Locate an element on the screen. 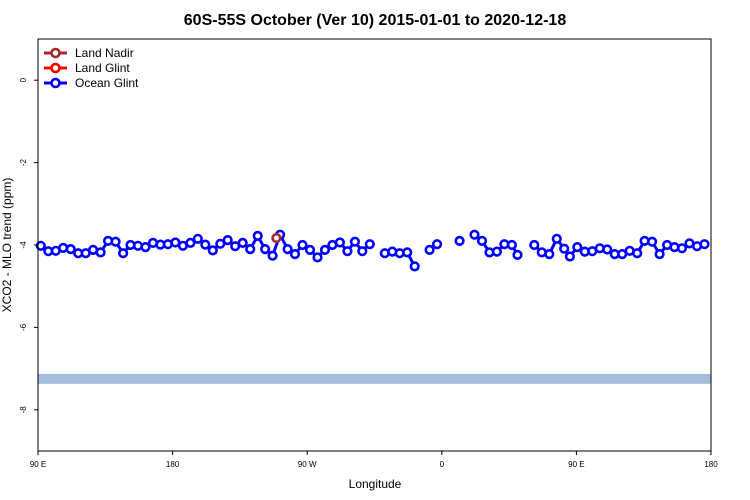 The width and height of the screenshot is (750, 500). y-tick-label: -8 is located at coordinates (23, 410).